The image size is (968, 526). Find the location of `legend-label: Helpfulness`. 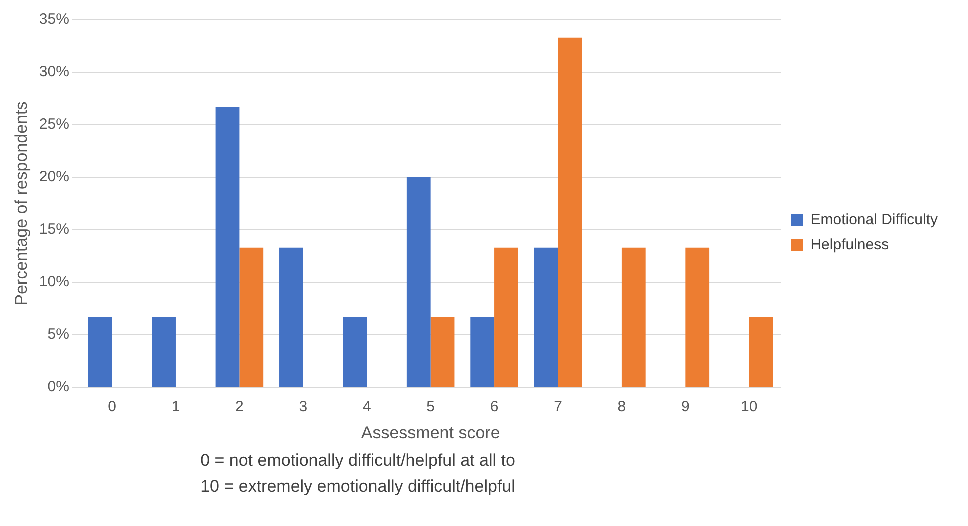

legend-label: Helpfulness is located at coordinates (850, 245).